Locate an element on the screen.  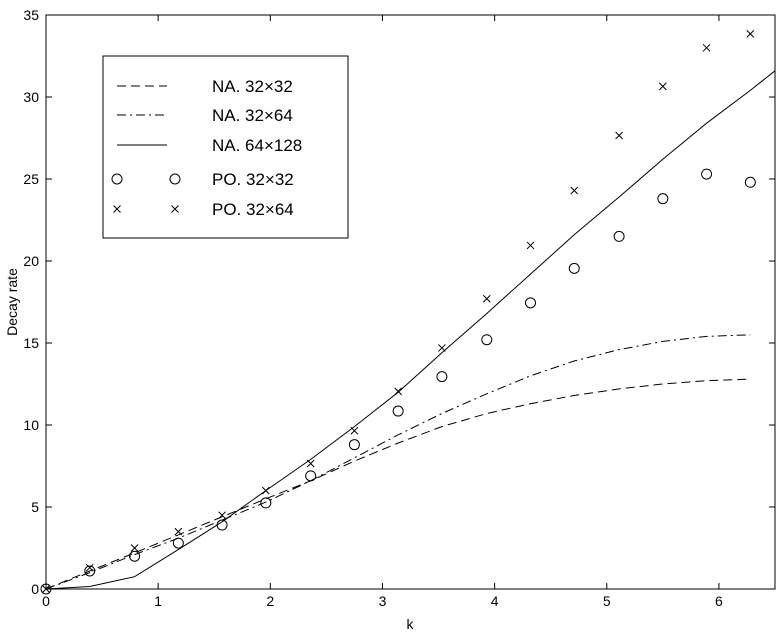
x-tick-label: 5 is located at coordinates (607, 601).